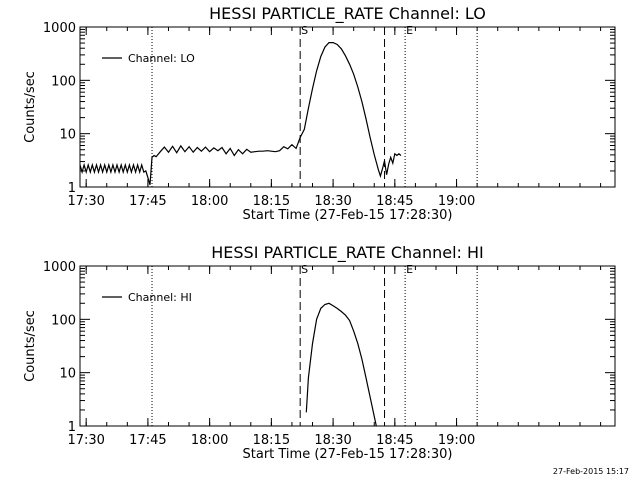 The image size is (640, 480). Describe the element at coordinates (347, 253) in the screenshot. I see `chart-title: HESSI PARTICLE_RATE Channel: HI` at that location.